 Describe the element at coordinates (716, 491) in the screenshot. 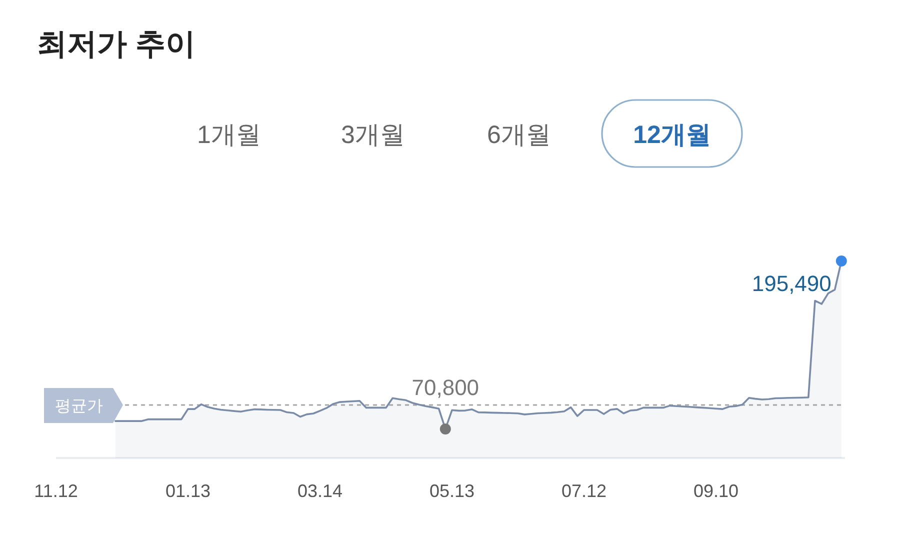

I see `x-tick-label: 09.10` at that location.